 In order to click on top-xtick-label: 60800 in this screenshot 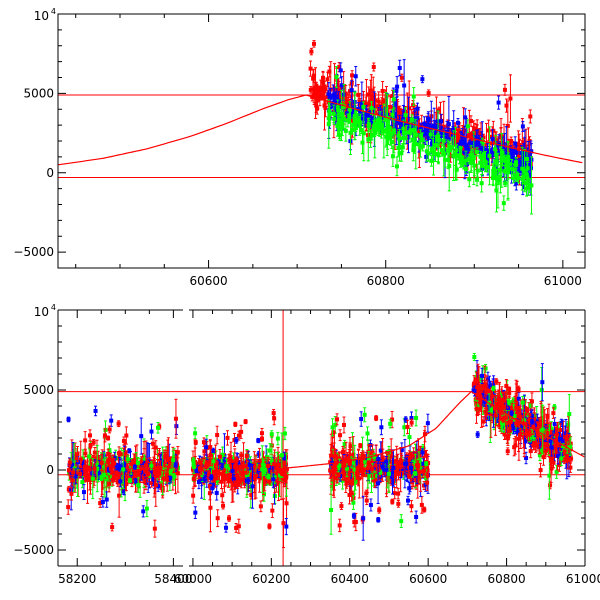, I will do `click(386, 281)`.